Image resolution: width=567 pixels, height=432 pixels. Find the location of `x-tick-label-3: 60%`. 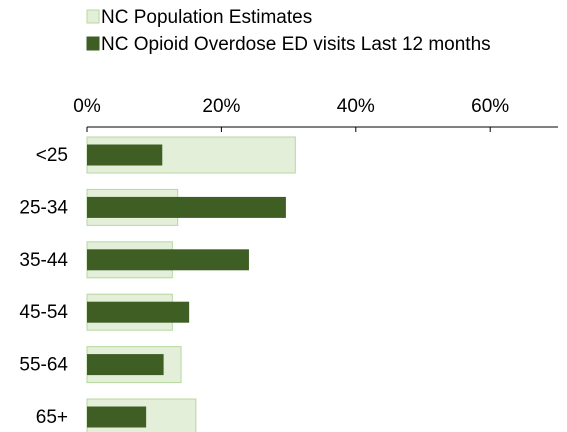

x-tick-label-3: 60% is located at coordinates (490, 106).